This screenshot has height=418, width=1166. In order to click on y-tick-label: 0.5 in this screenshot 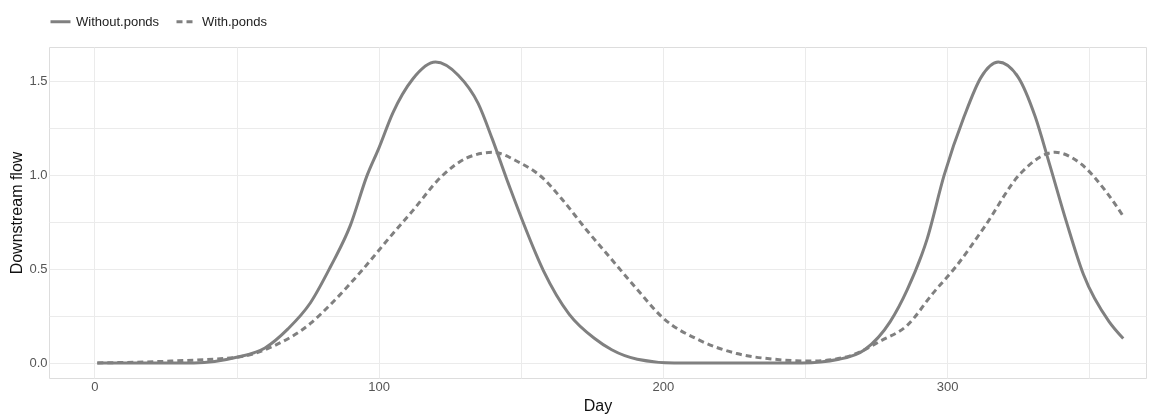, I will do `click(38, 269)`.